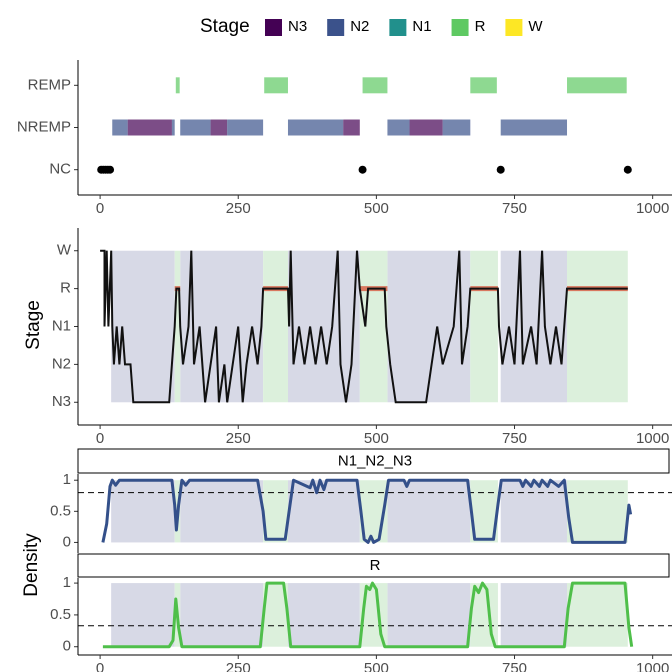 The image size is (672, 672). Describe the element at coordinates (49, 84) in the screenshot. I see `y-tick-label: REMP` at that location.